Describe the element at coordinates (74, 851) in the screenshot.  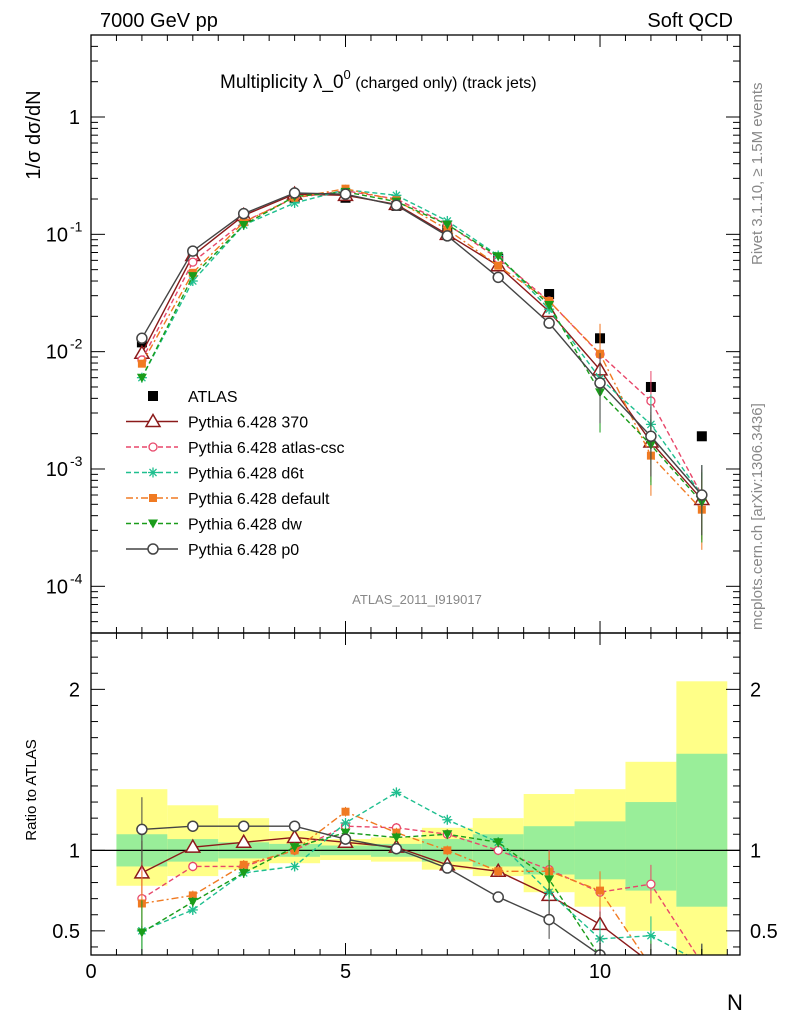
I see `y-tick-label-ratio-left-1: 1` at that location.